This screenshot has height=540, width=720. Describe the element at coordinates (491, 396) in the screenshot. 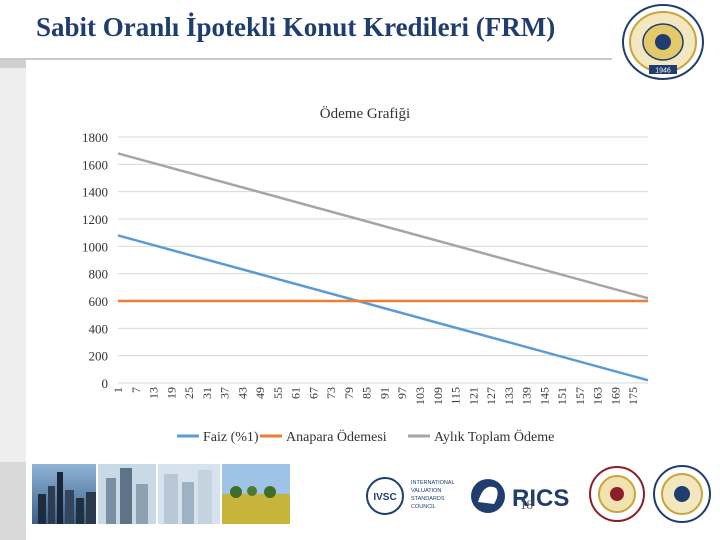

I see `x-tick-label: 127` at that location.